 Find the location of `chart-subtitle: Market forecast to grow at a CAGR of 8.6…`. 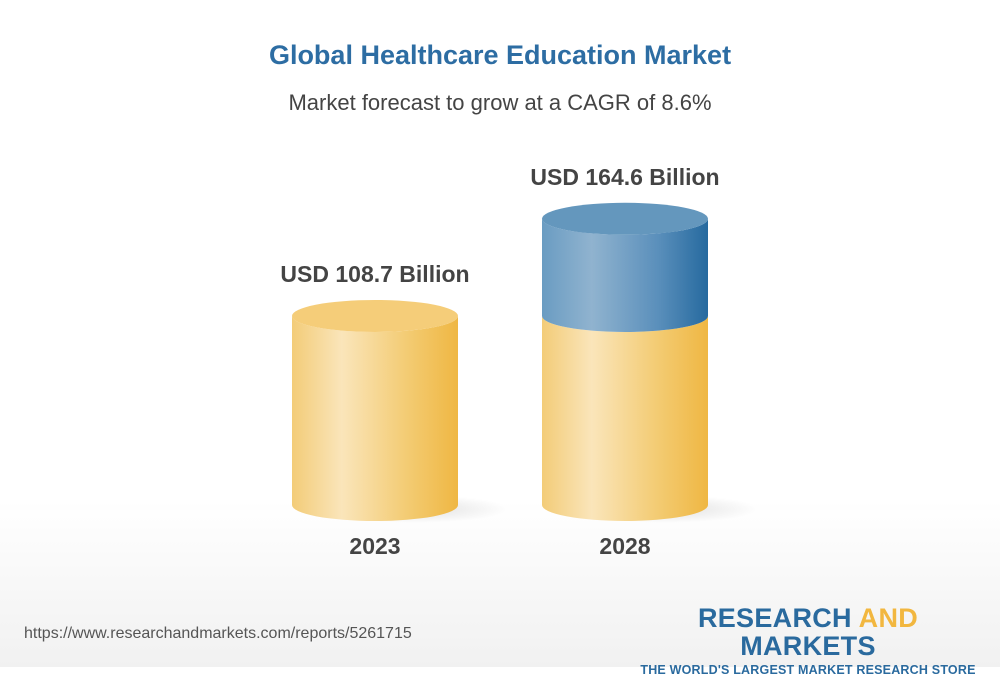

chart-subtitle: Market forecast to grow at a CAGR of 8.6… is located at coordinates (500, 102).